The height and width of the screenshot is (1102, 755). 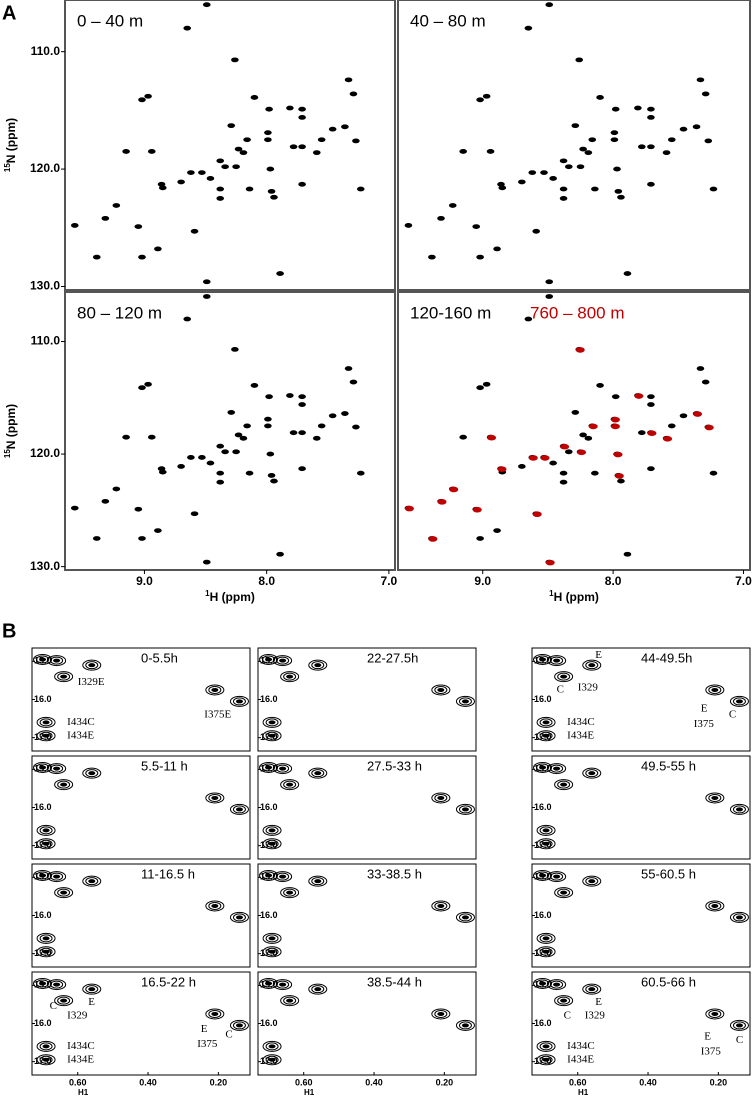 I want to click on spectrum-title: 40 – 80 m, so click(x=448, y=20).